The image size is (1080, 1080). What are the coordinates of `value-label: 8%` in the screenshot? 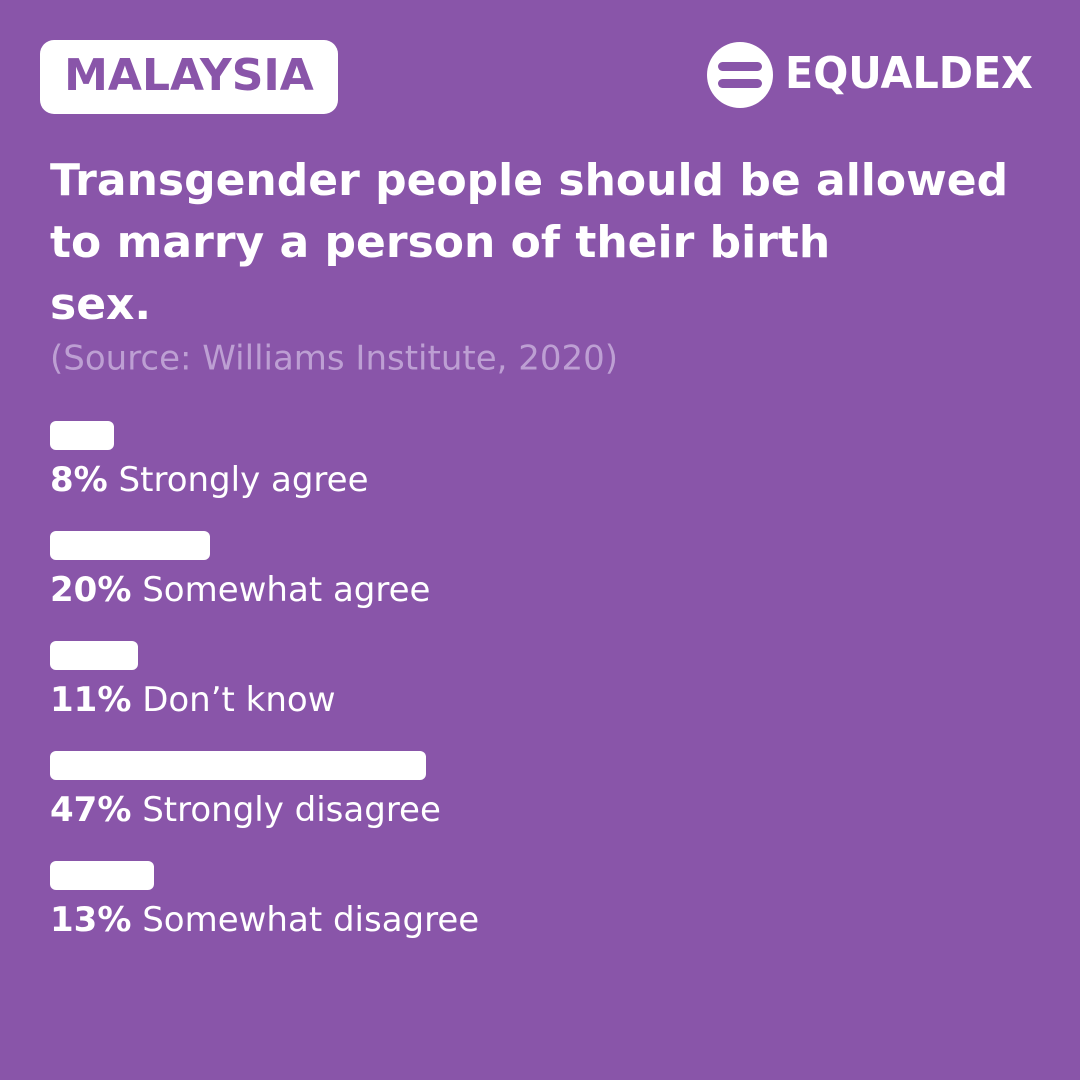 It's located at (79, 480).